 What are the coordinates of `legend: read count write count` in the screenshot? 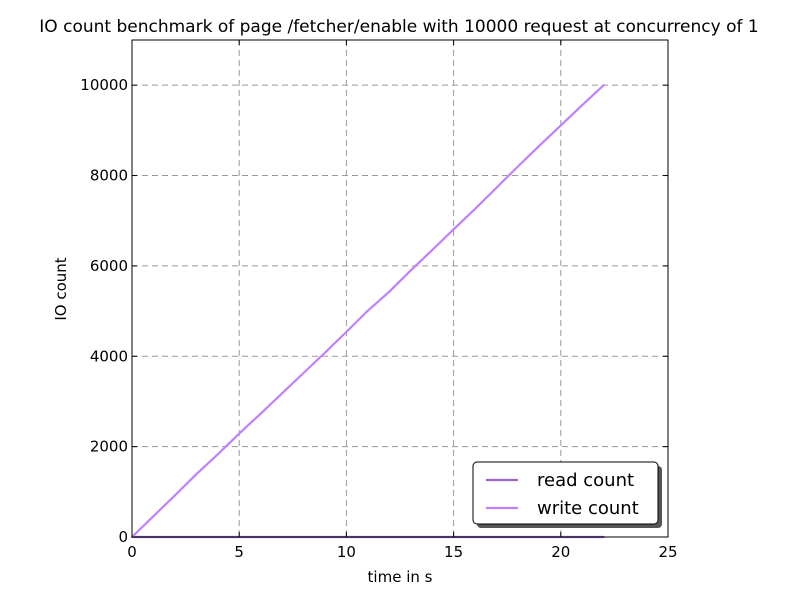 It's located at (567, 494).